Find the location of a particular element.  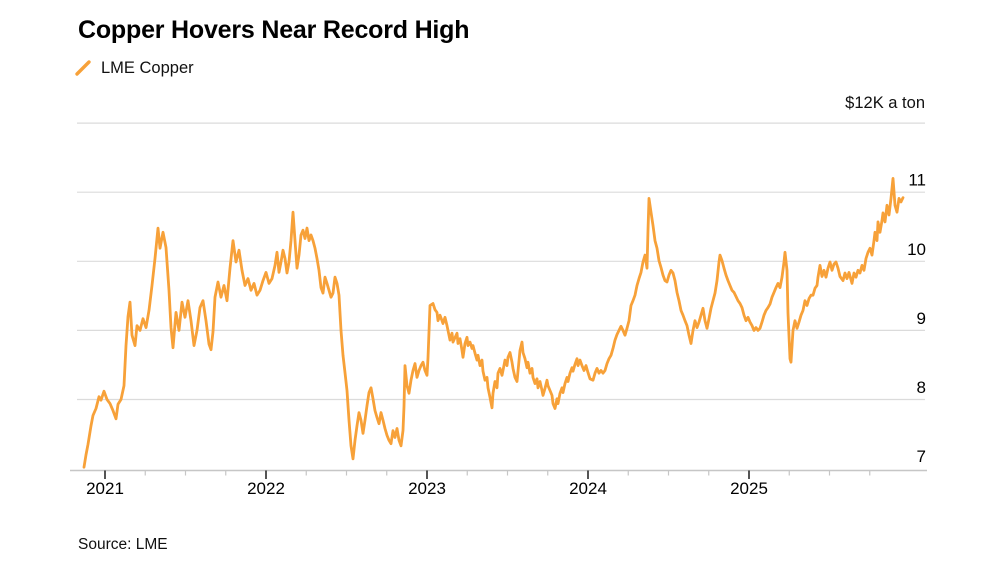

source-note: Source: LME is located at coordinates (123, 544).